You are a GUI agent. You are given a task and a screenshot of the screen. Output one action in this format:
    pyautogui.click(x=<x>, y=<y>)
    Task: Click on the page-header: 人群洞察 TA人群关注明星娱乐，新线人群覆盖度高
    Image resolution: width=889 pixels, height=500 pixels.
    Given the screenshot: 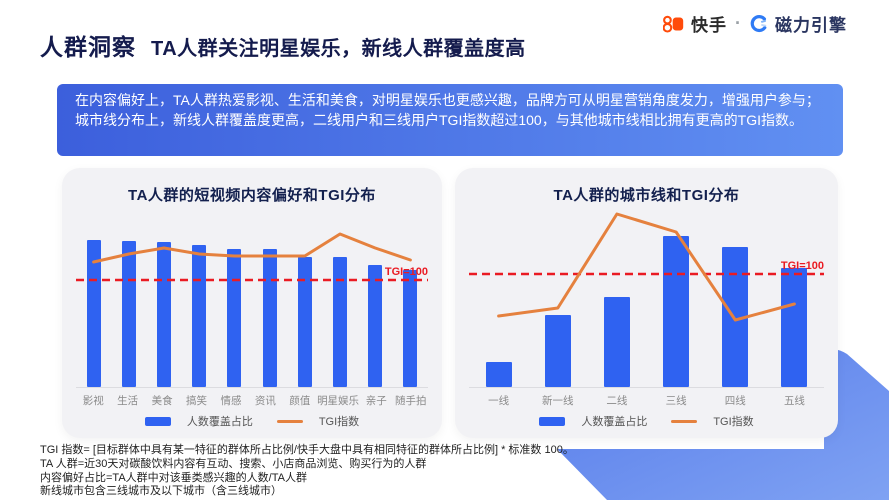 What is the action you would take?
    pyautogui.click(x=283, y=45)
    